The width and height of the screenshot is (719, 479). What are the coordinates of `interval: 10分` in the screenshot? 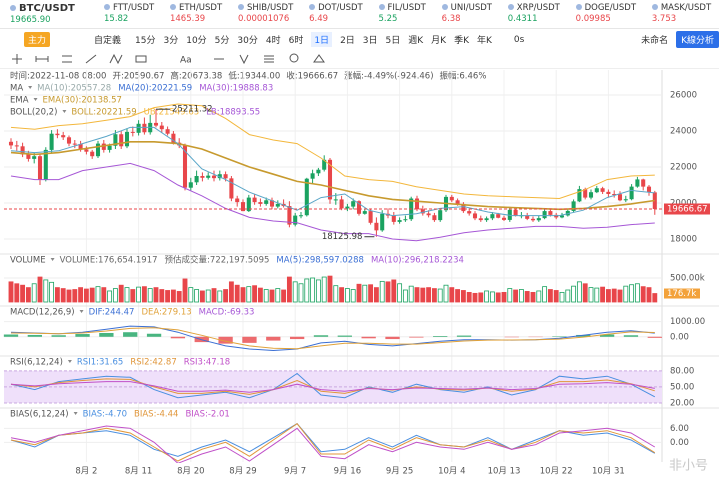 It's located at (196, 41).